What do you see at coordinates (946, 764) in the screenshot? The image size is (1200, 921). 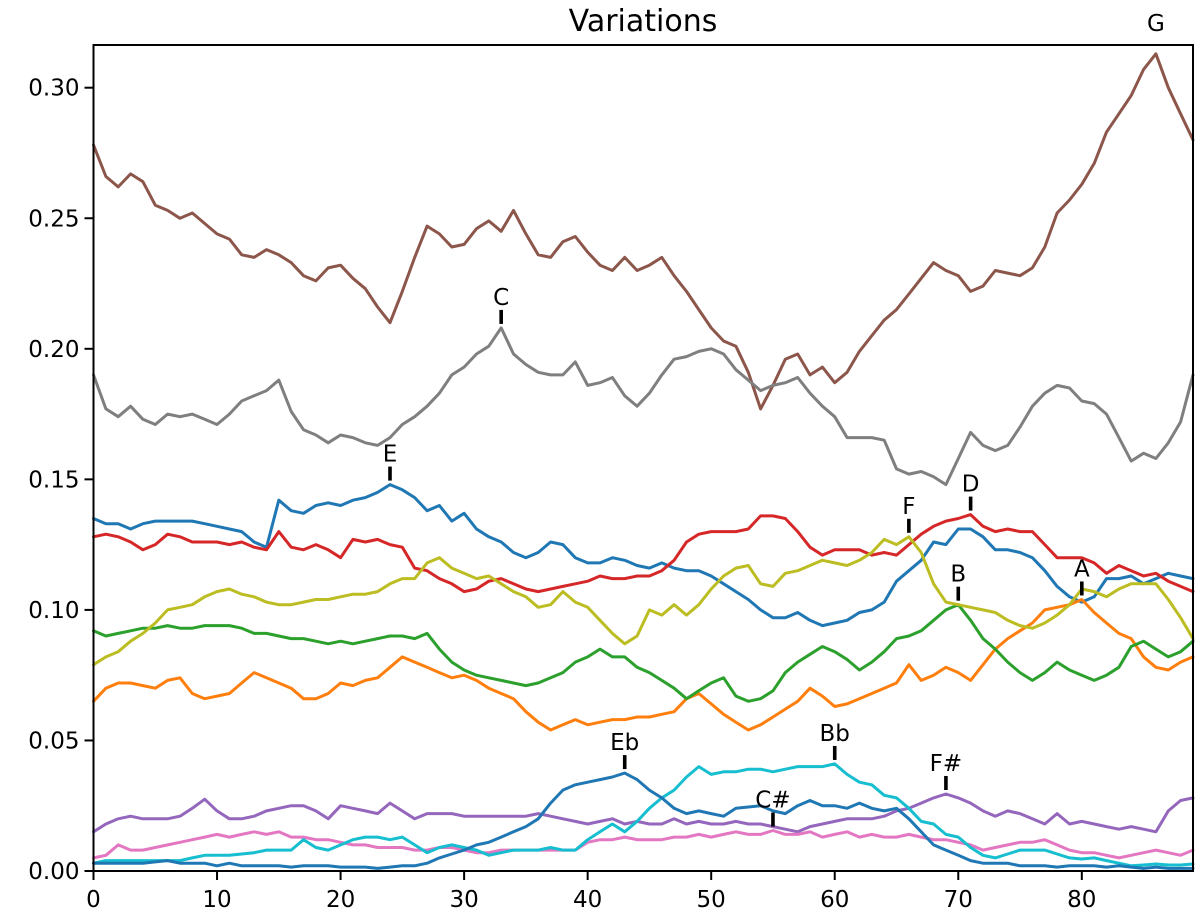 I see `annotation-label: F#` at bounding box center [946, 764].